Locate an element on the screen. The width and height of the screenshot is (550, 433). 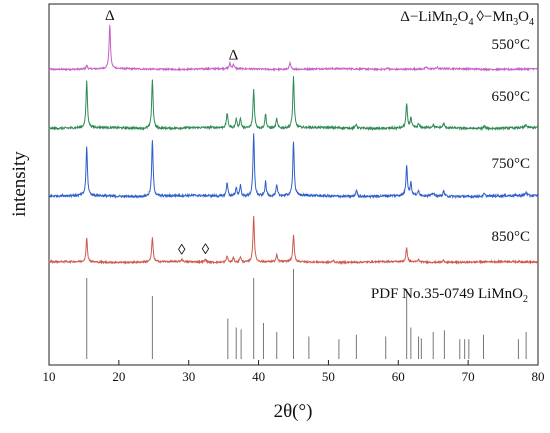
legend-limn2o4-sub2: 4 is located at coordinates (470, 22).